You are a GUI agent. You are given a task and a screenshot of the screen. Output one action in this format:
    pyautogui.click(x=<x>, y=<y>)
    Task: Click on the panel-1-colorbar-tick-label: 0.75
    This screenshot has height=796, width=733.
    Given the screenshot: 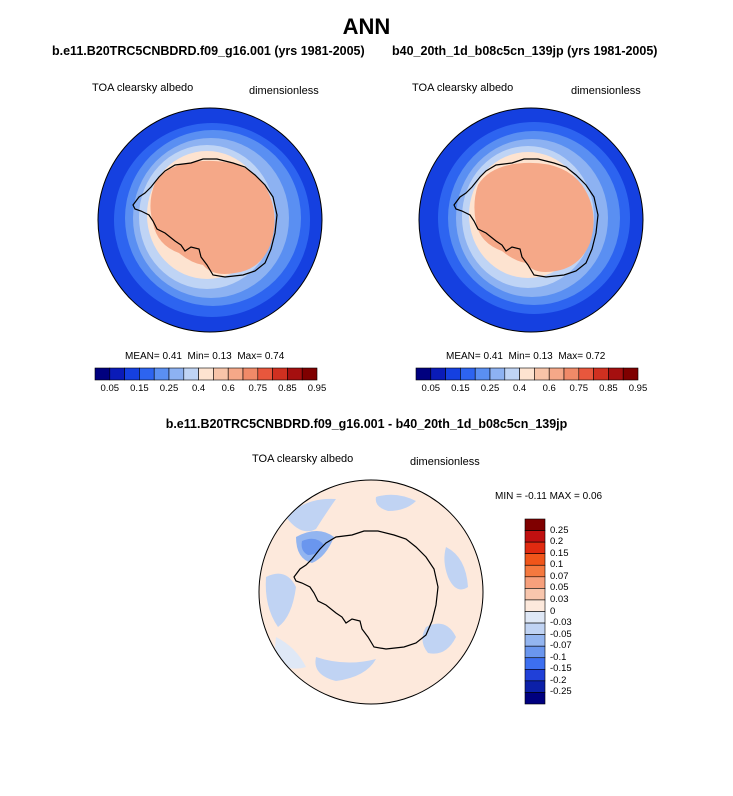 What is the action you would take?
    pyautogui.click(x=258, y=388)
    